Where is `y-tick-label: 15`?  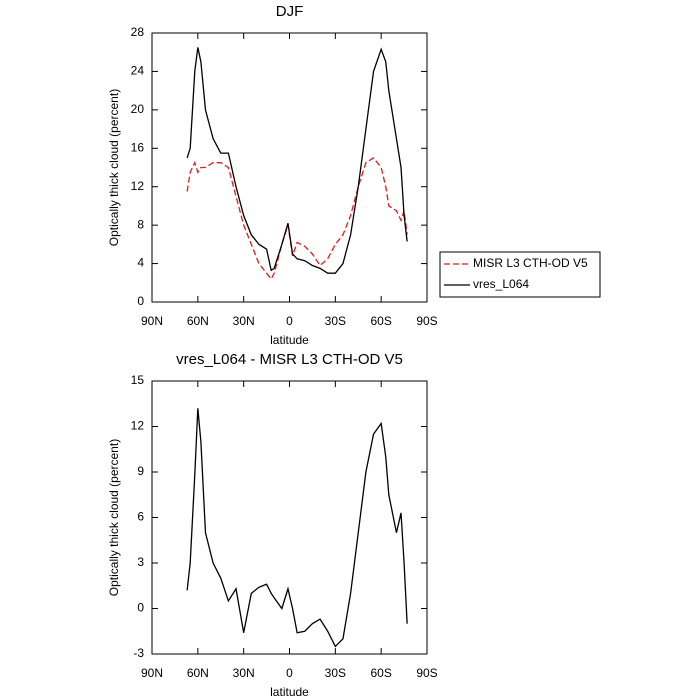
y-tick-label: 15 is located at coordinates (138, 380).